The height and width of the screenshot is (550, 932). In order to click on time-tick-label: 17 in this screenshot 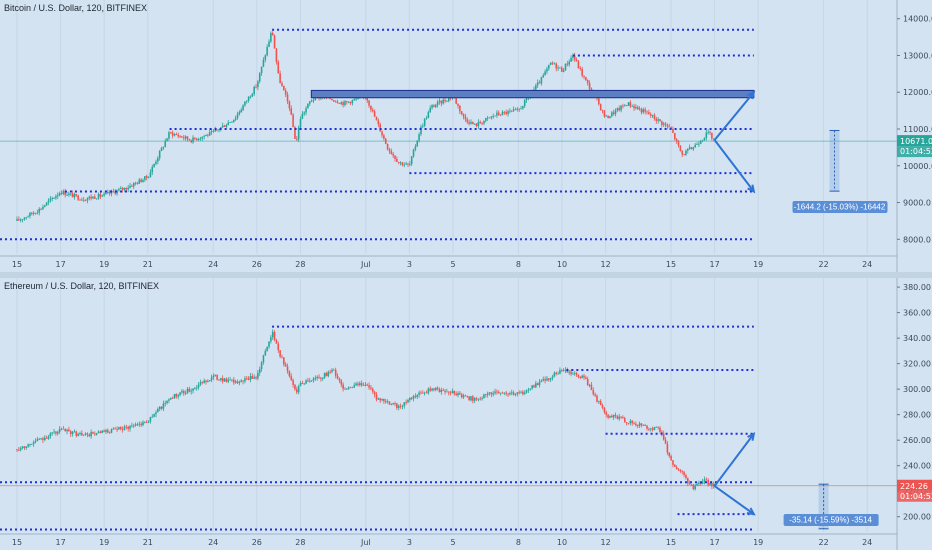, I will do `click(715, 542)`.